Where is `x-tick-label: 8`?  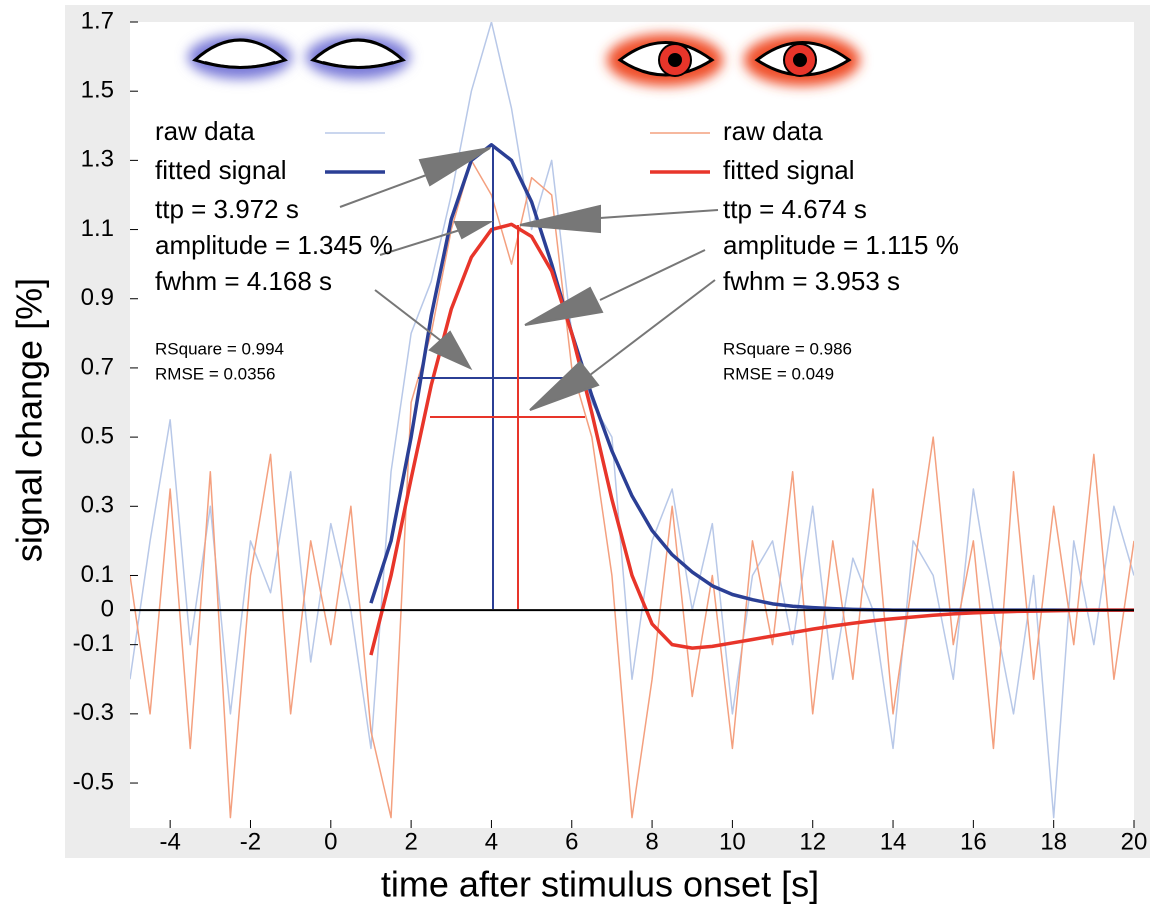
x-tick-label: 8 is located at coordinates (651, 841).